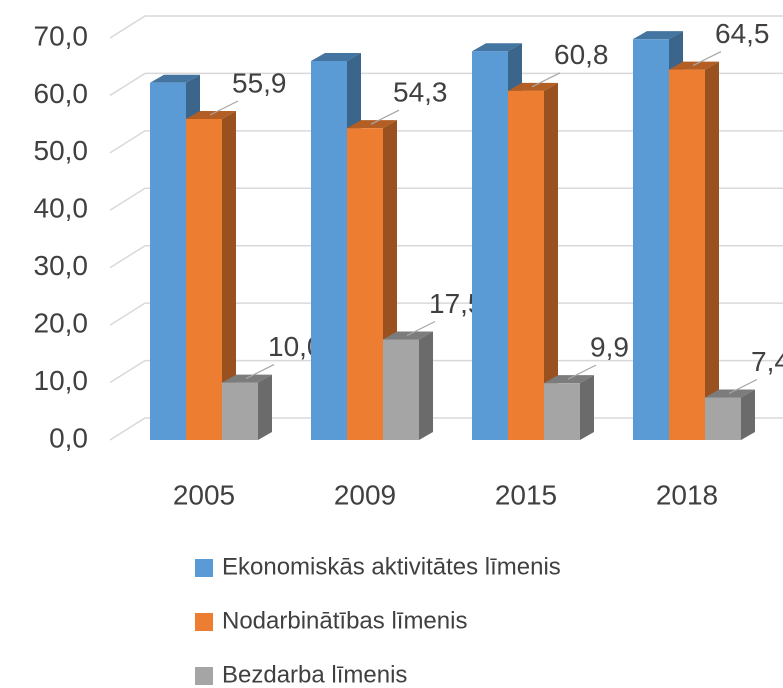 This screenshot has width=783, height=688. I want to click on y-tick-label: 0,0, so click(68, 437).